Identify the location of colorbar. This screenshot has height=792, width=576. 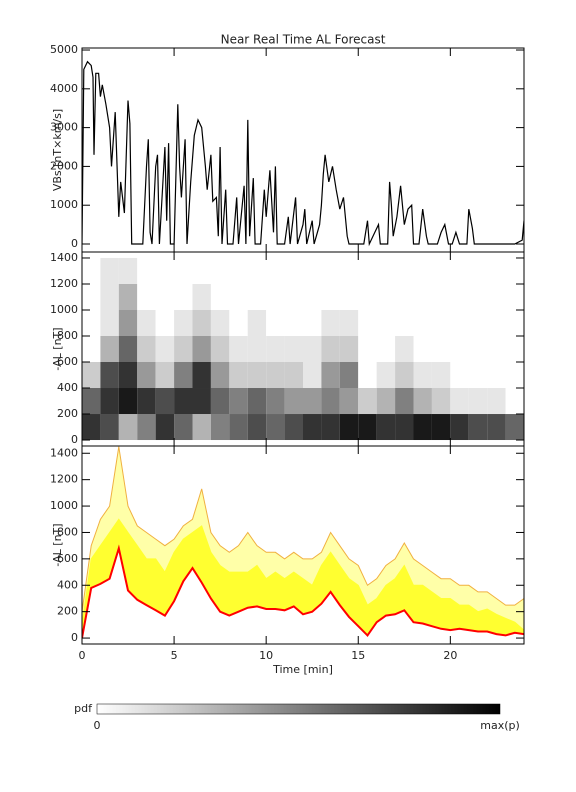
(298, 709).